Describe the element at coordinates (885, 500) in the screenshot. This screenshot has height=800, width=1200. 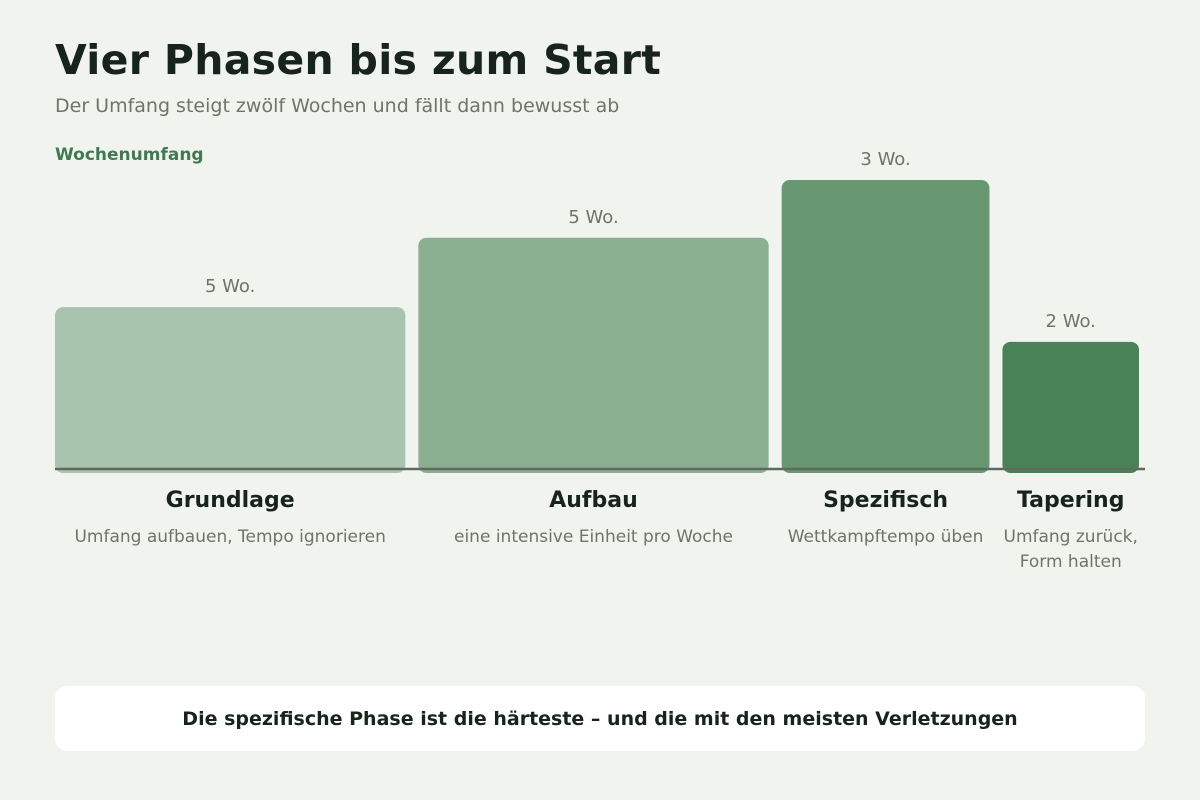
I see `category-label: Spezifisch` at that location.